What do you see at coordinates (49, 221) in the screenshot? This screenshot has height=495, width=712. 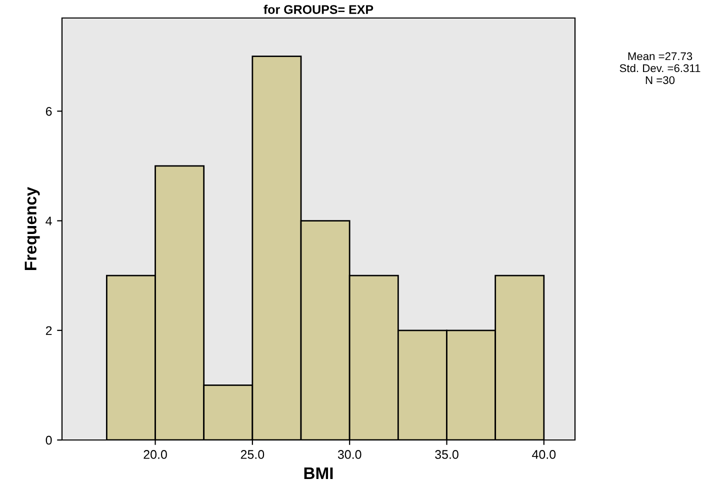 I see `y-tick-label: 4` at bounding box center [49, 221].